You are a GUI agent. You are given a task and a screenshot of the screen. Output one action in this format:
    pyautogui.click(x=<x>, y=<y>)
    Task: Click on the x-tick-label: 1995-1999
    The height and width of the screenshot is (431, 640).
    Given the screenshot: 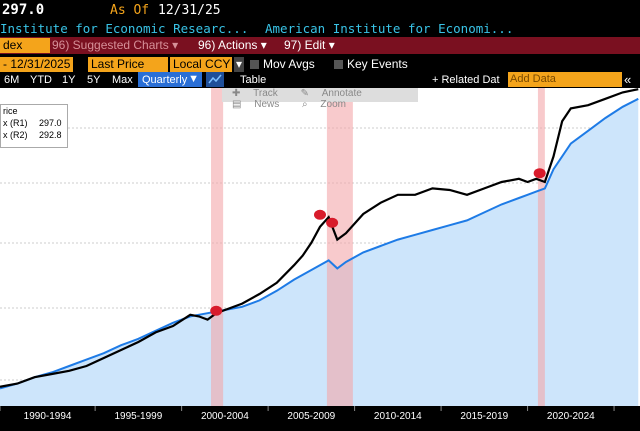 What is the action you would take?
    pyautogui.click(x=138, y=416)
    